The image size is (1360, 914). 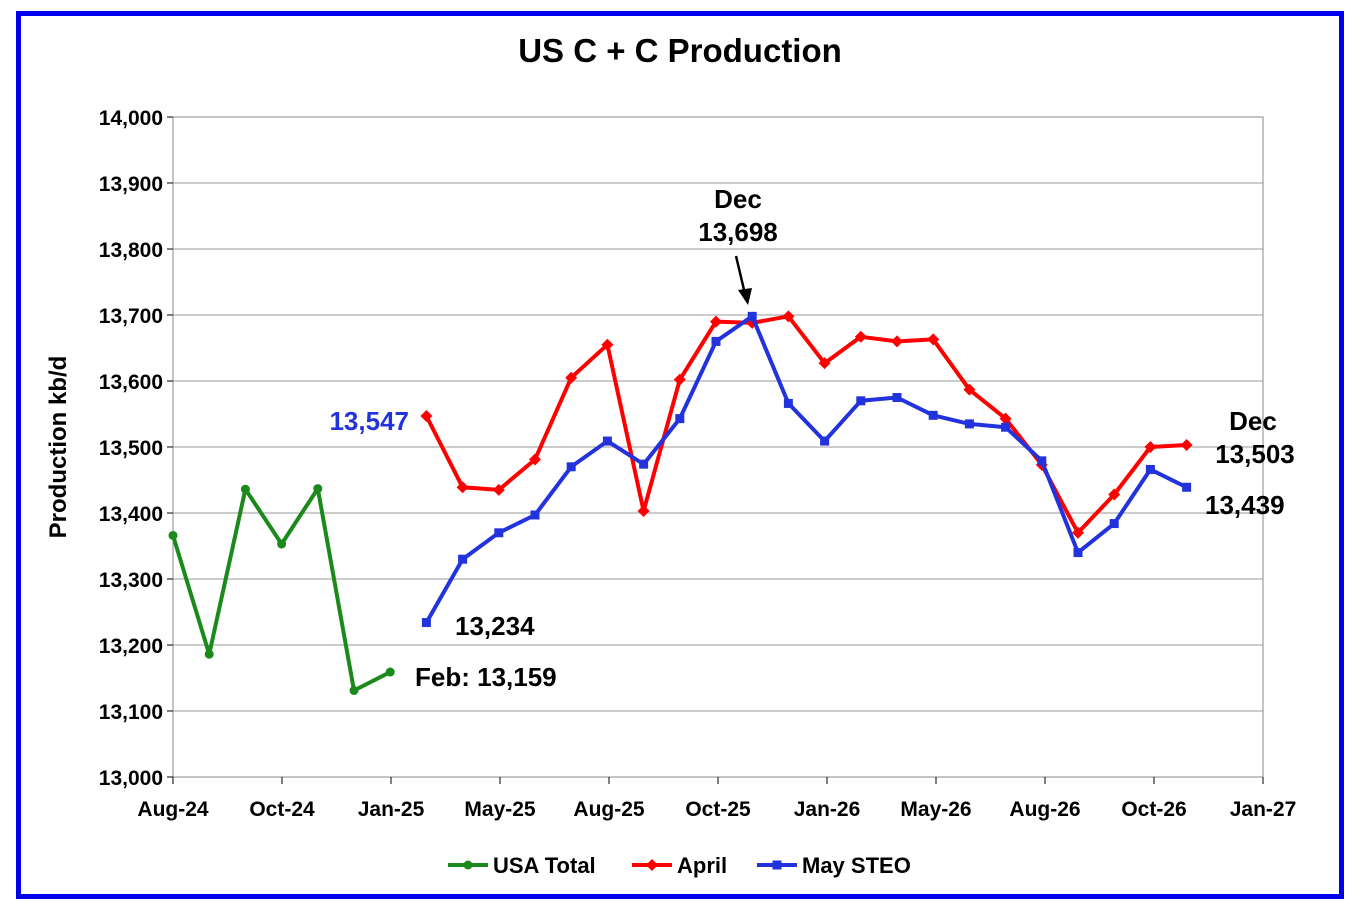 I want to click on annotation-end-april: 13,503, so click(x=1255, y=454).